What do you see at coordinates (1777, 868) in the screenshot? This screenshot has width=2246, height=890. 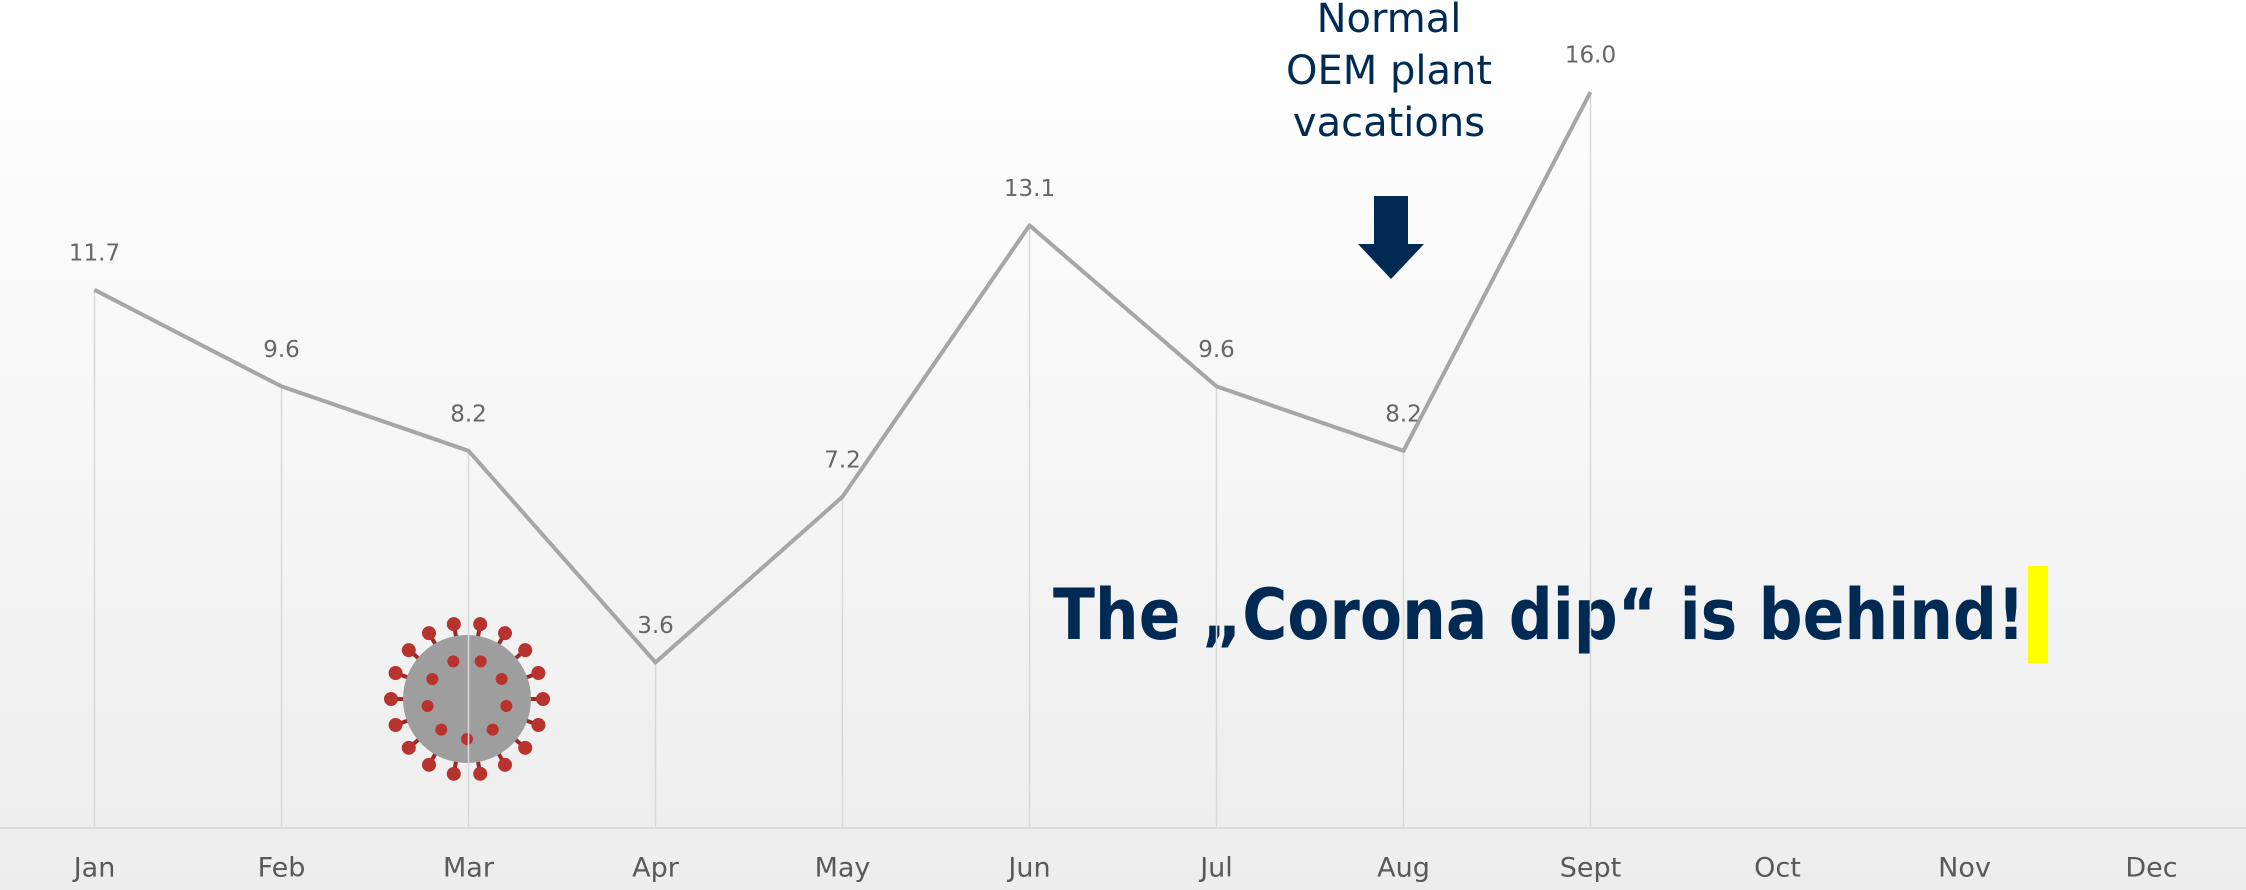 I see `x-tick-label: Oct` at bounding box center [1777, 868].